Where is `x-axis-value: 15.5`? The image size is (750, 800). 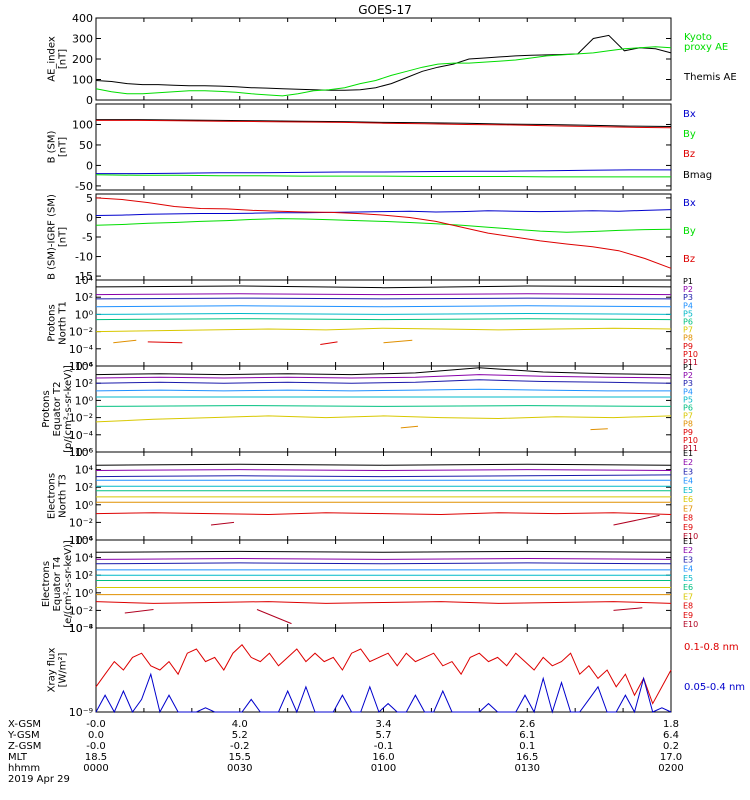
x-axis-value: 15.5 is located at coordinates (240, 757).